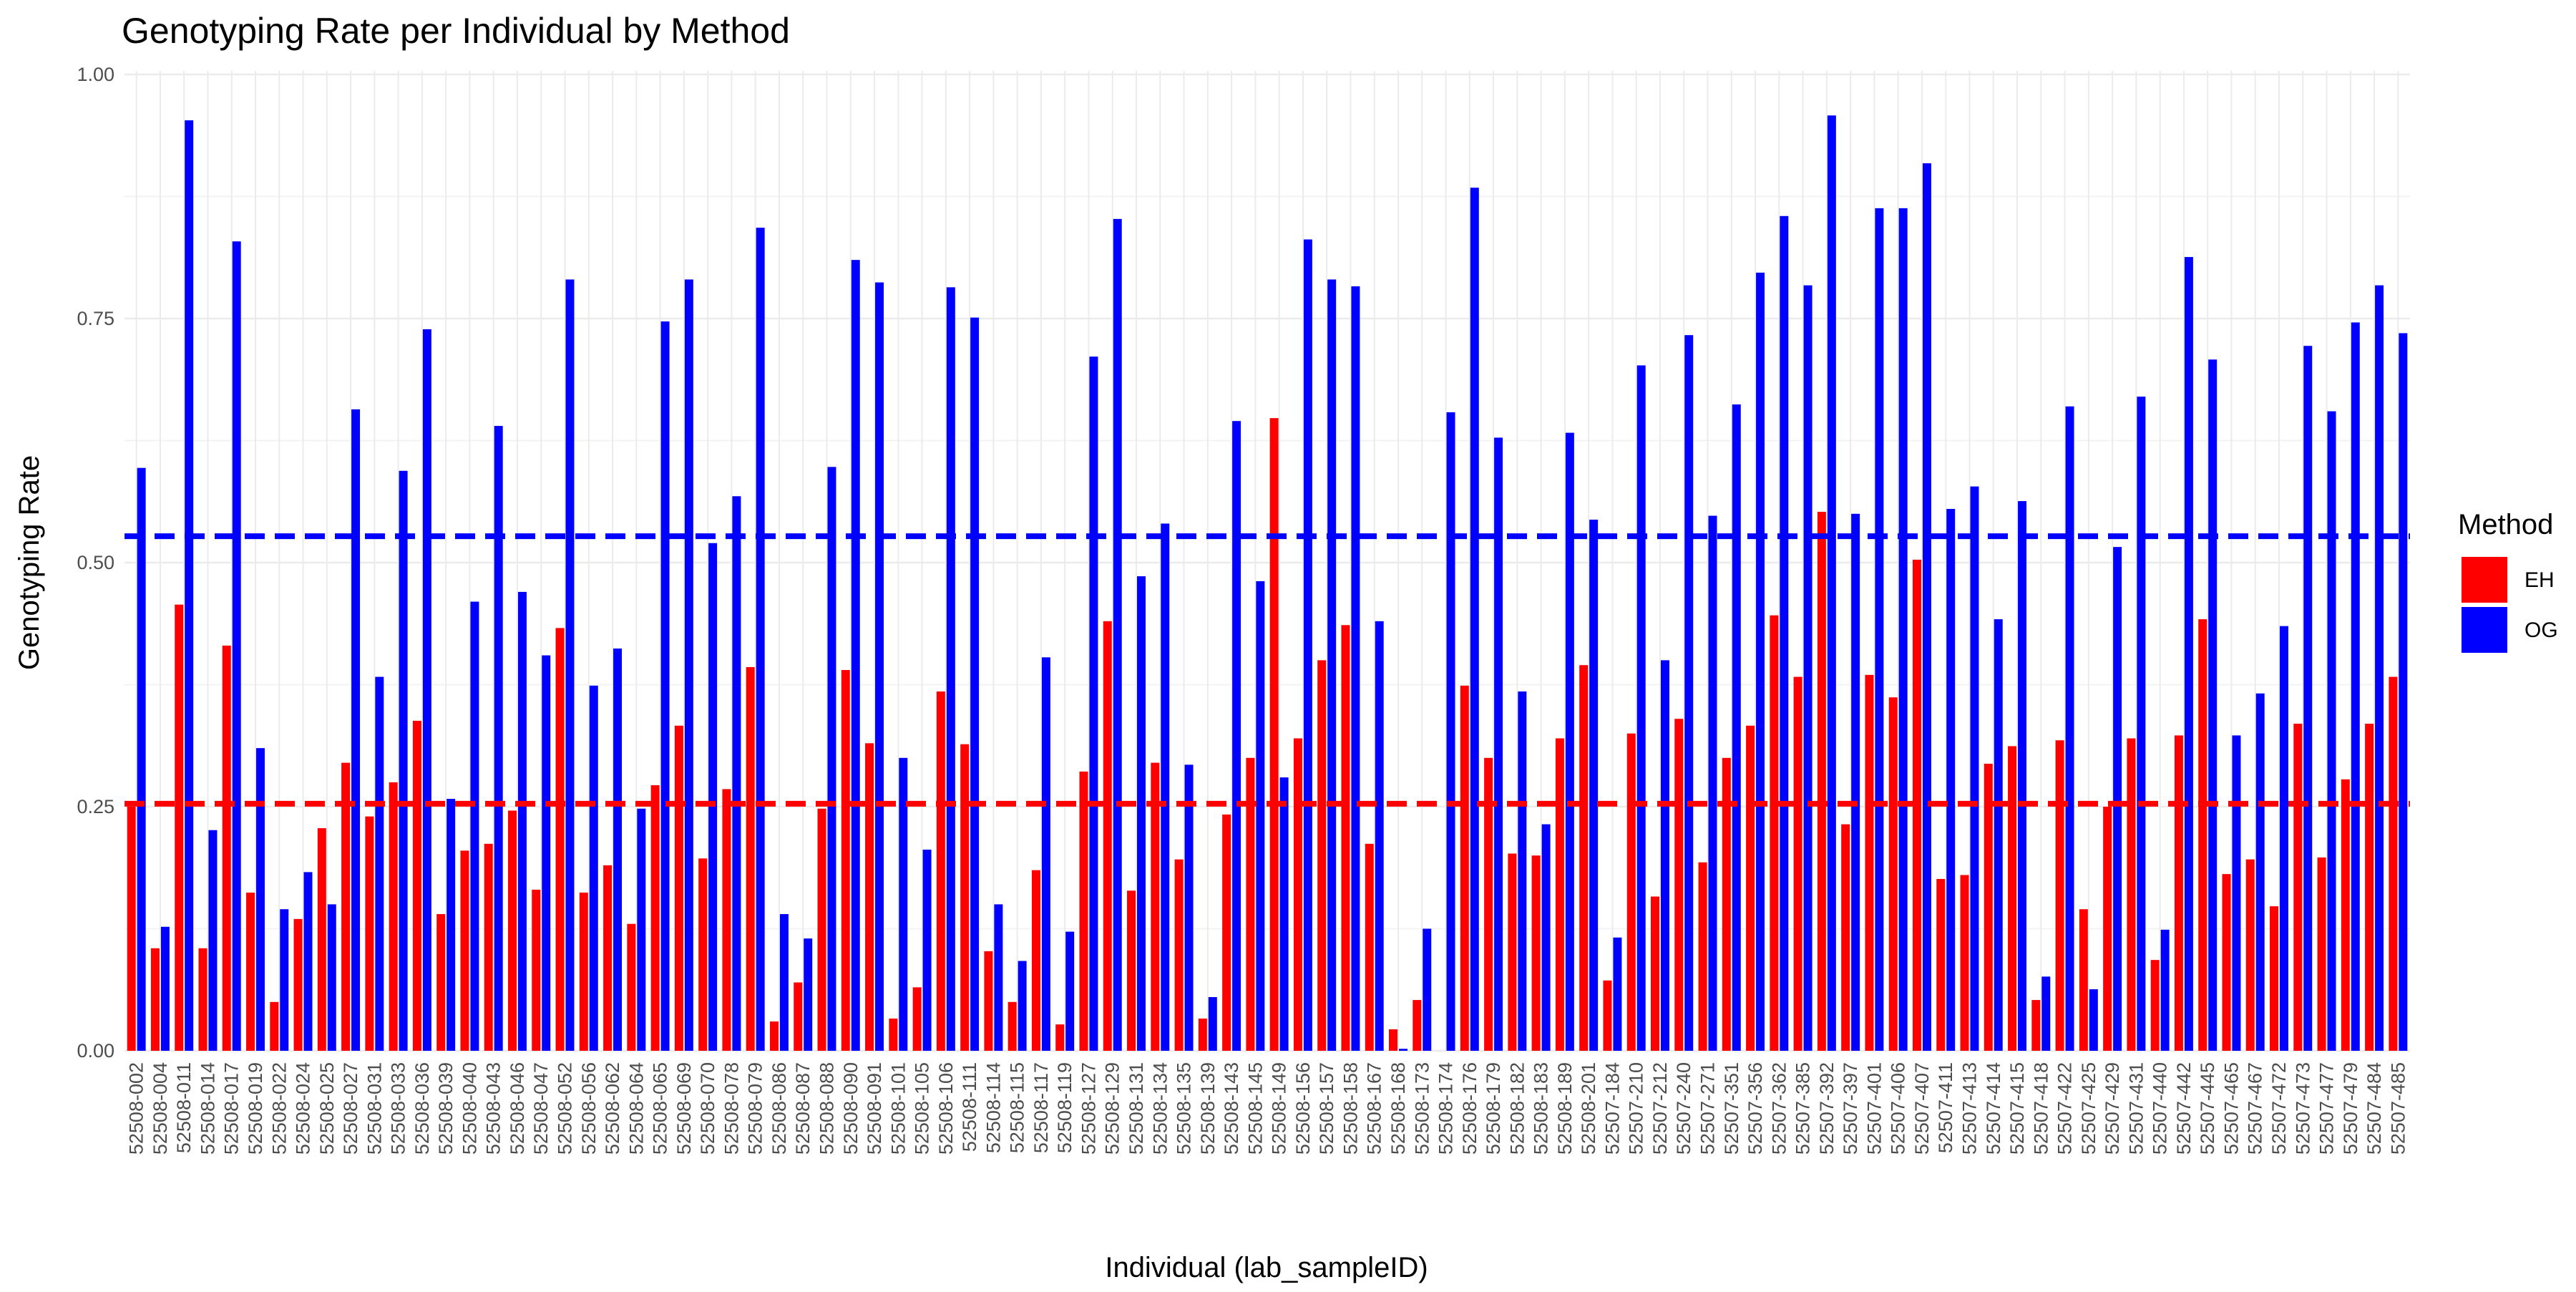 The height and width of the screenshot is (1292, 2576). What do you see at coordinates (1850, 1108) in the screenshot?
I see `x-tick-label: 52507-397` at bounding box center [1850, 1108].